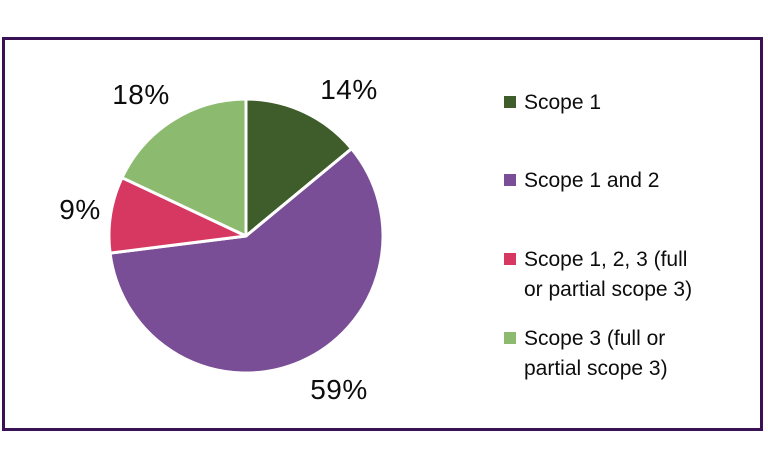  I want to click on data-label-3: 9%, so click(80, 209).